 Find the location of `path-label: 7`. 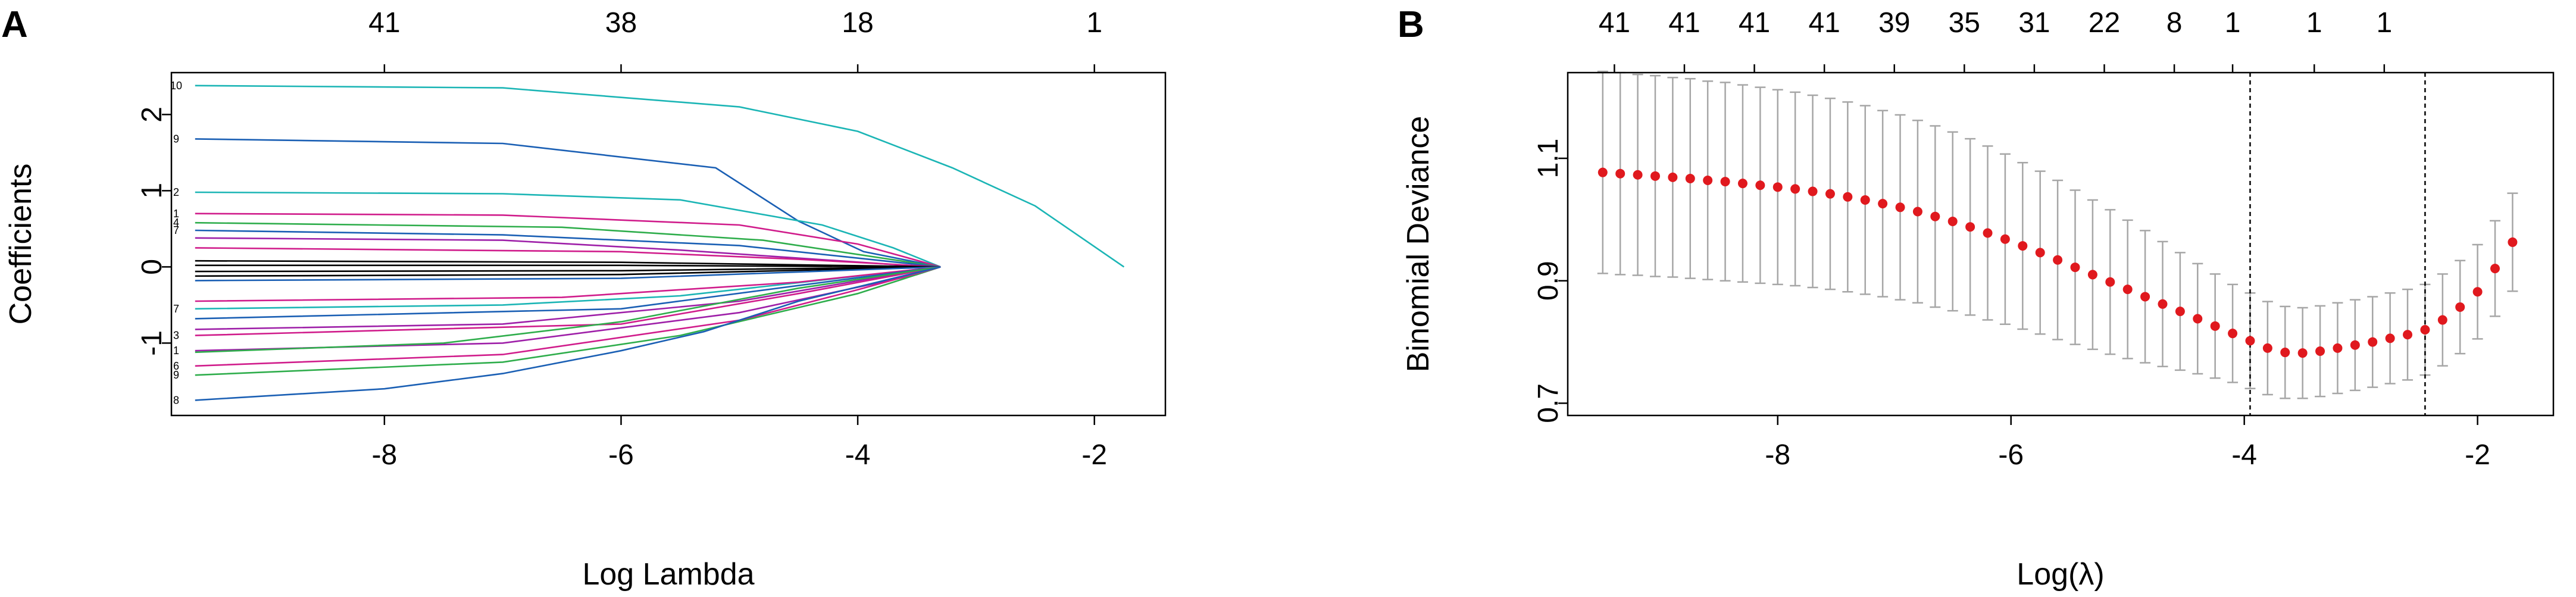

path-label: 7 is located at coordinates (176, 309).